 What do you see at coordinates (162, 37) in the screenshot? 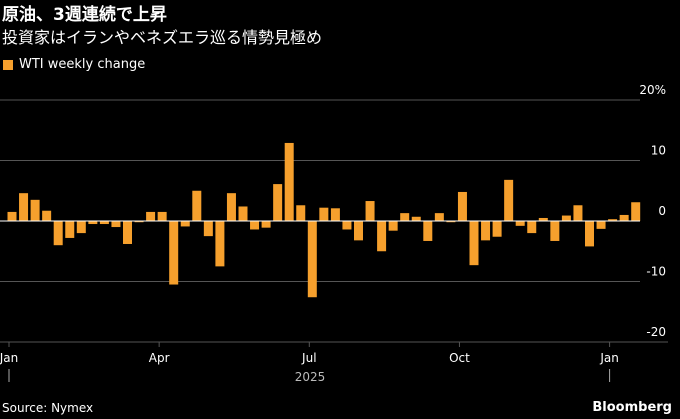
I see `chart-subtitle: 投資家はイランやベネズエラ巡る情勢見極め` at bounding box center [162, 37].